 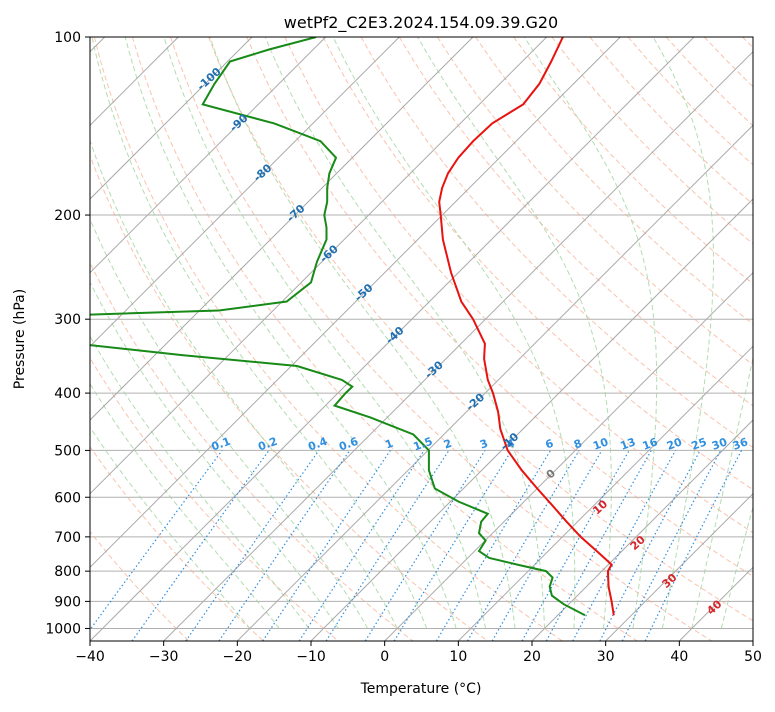 What do you see at coordinates (164, 657) in the screenshot?
I see `x-tick-label: −30` at bounding box center [164, 657].